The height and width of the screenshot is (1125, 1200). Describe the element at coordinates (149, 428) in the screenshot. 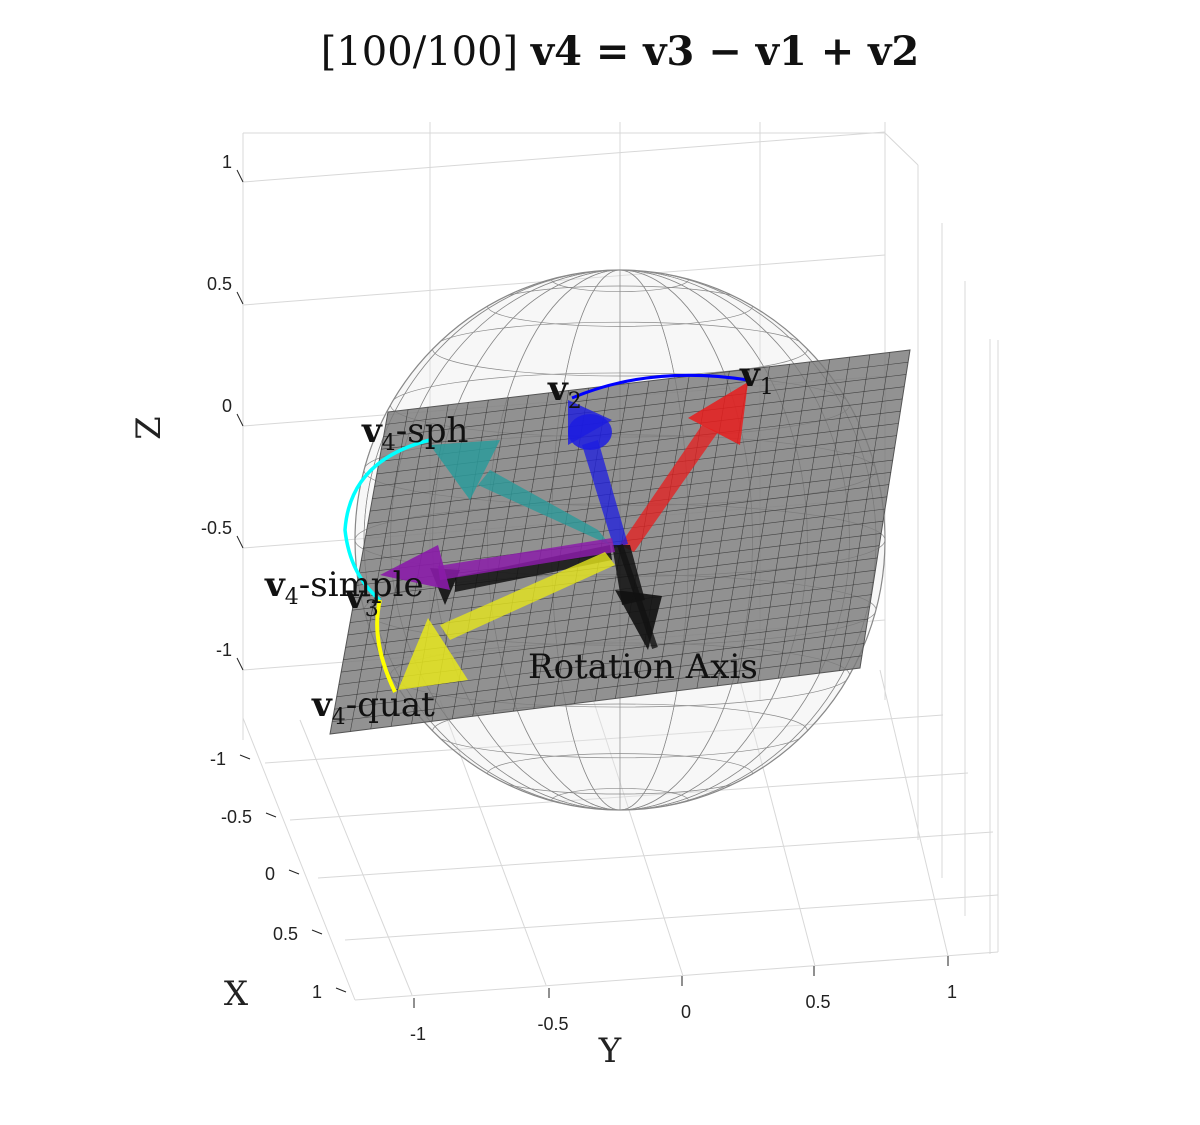

I see `z-axis-label: Z` at that location.